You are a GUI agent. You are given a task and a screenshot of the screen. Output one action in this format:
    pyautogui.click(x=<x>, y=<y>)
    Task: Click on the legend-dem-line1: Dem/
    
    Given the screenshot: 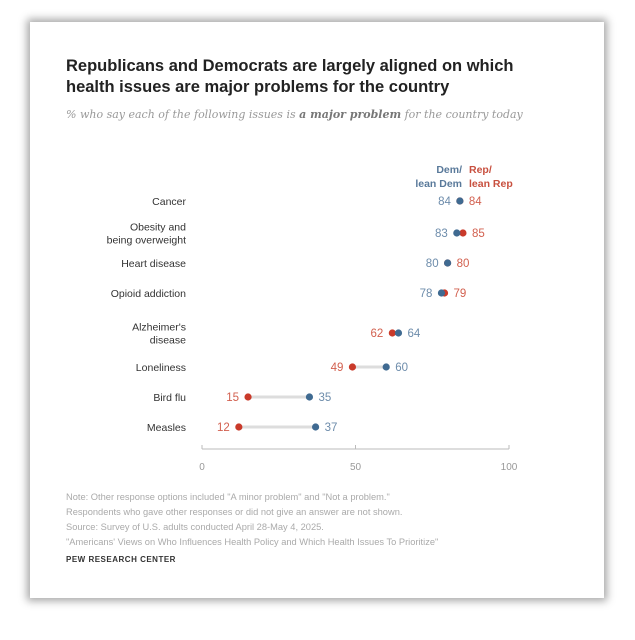 What is the action you would take?
    pyautogui.click(x=449, y=170)
    